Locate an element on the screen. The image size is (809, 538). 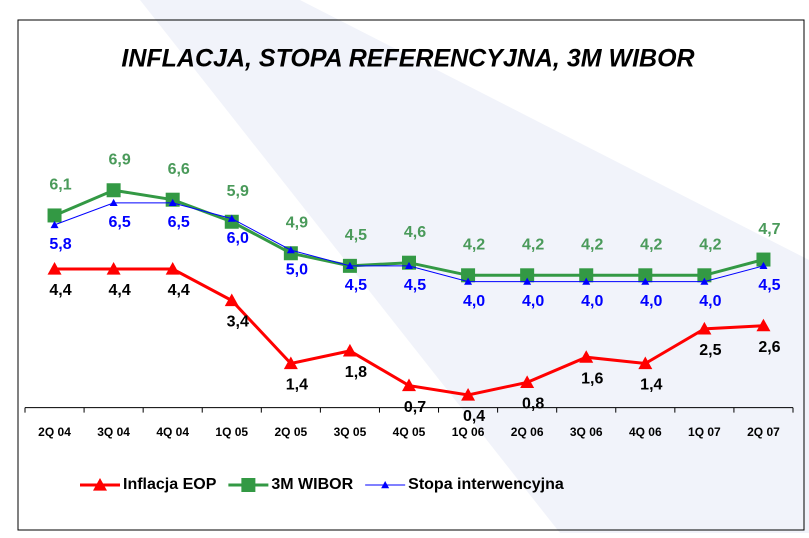
x-tick-label: 2Q 06 is located at coordinates (527, 432).